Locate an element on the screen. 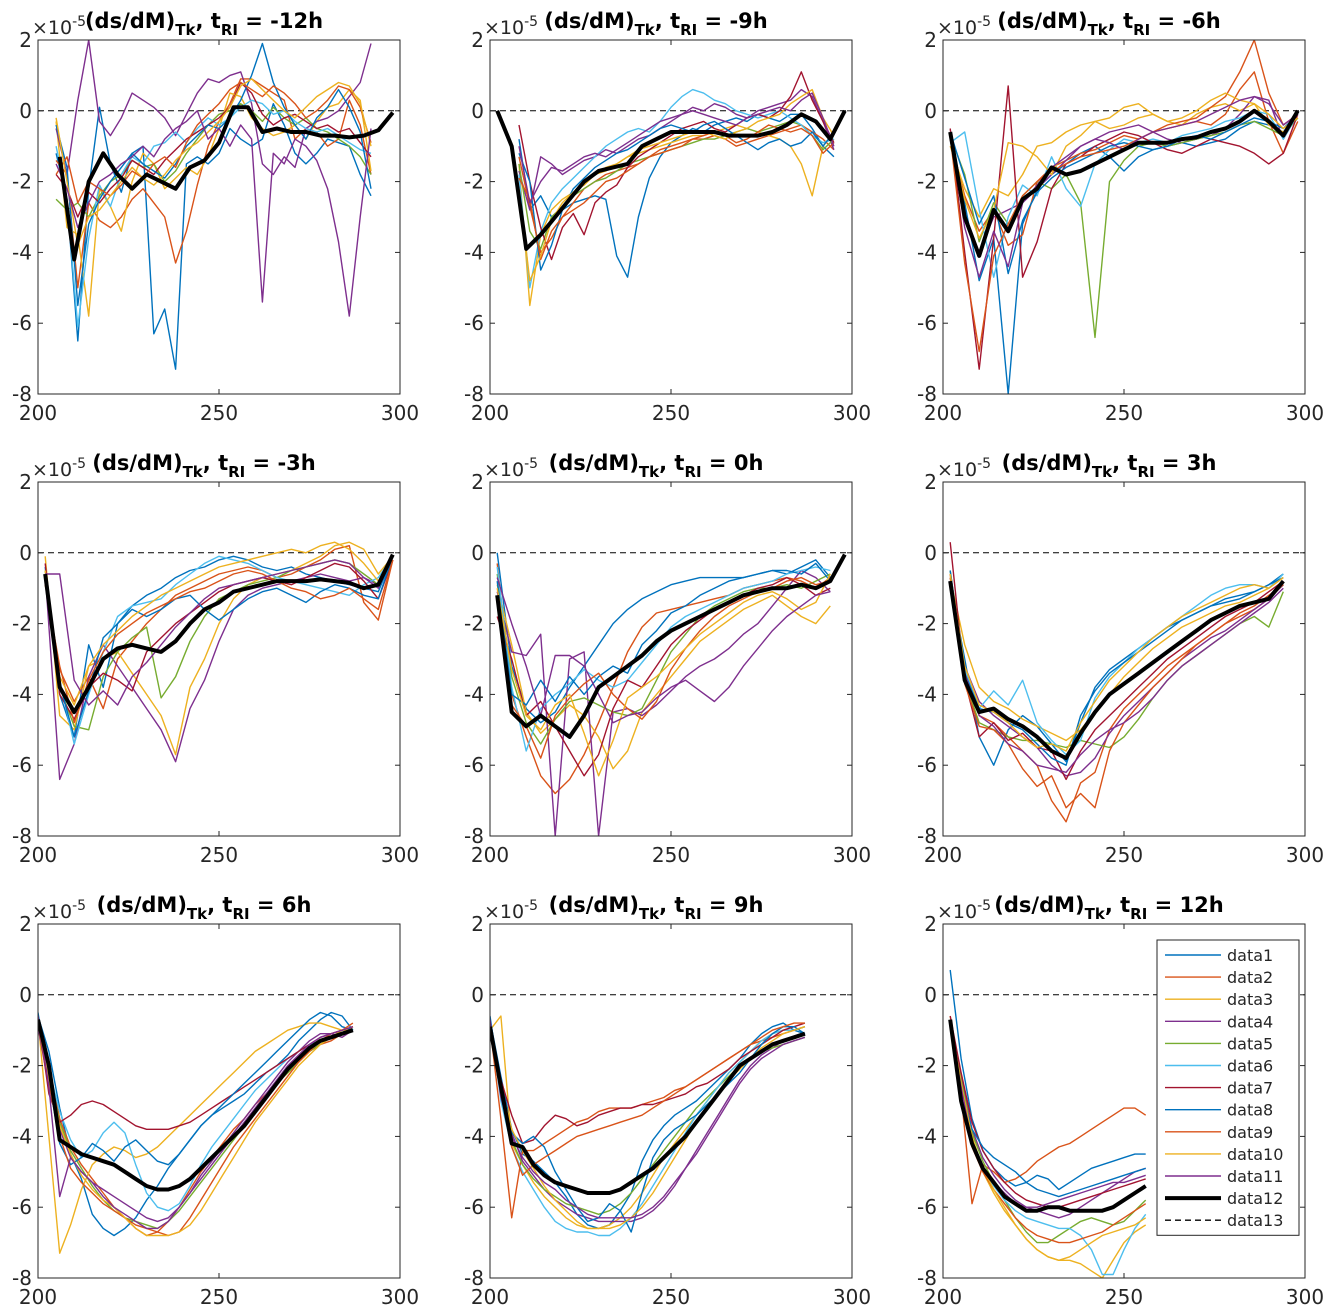 The image size is (1335, 1312). subplot-title: (ds/dM)Tk, tRI = -12h is located at coordinates (204, 24).